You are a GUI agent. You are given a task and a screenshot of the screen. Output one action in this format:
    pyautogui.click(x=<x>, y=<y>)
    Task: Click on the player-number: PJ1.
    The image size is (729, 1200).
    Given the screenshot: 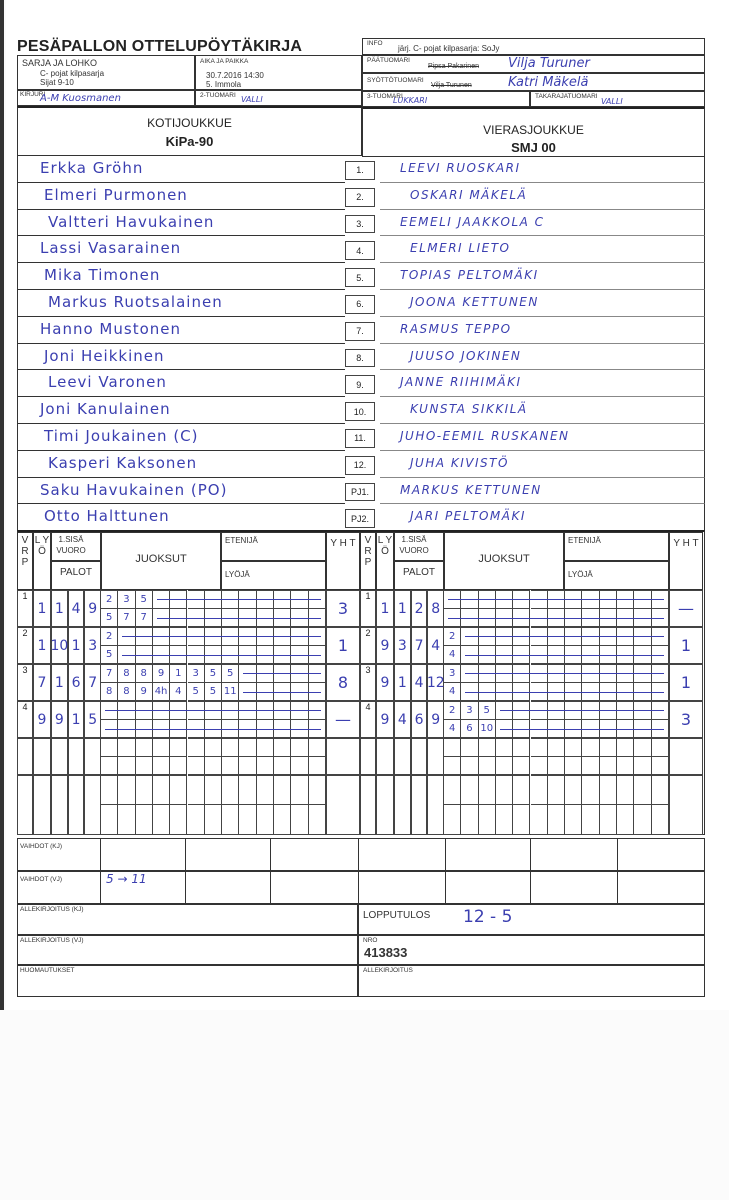 What is the action you would take?
    pyautogui.click(x=360, y=492)
    